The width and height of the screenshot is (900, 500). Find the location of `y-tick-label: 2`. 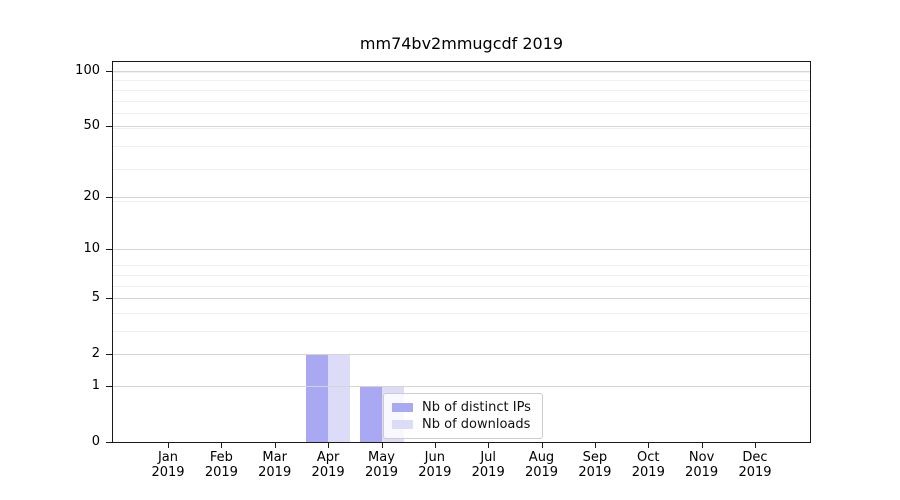

y-tick-label: 2 is located at coordinates (95, 353).